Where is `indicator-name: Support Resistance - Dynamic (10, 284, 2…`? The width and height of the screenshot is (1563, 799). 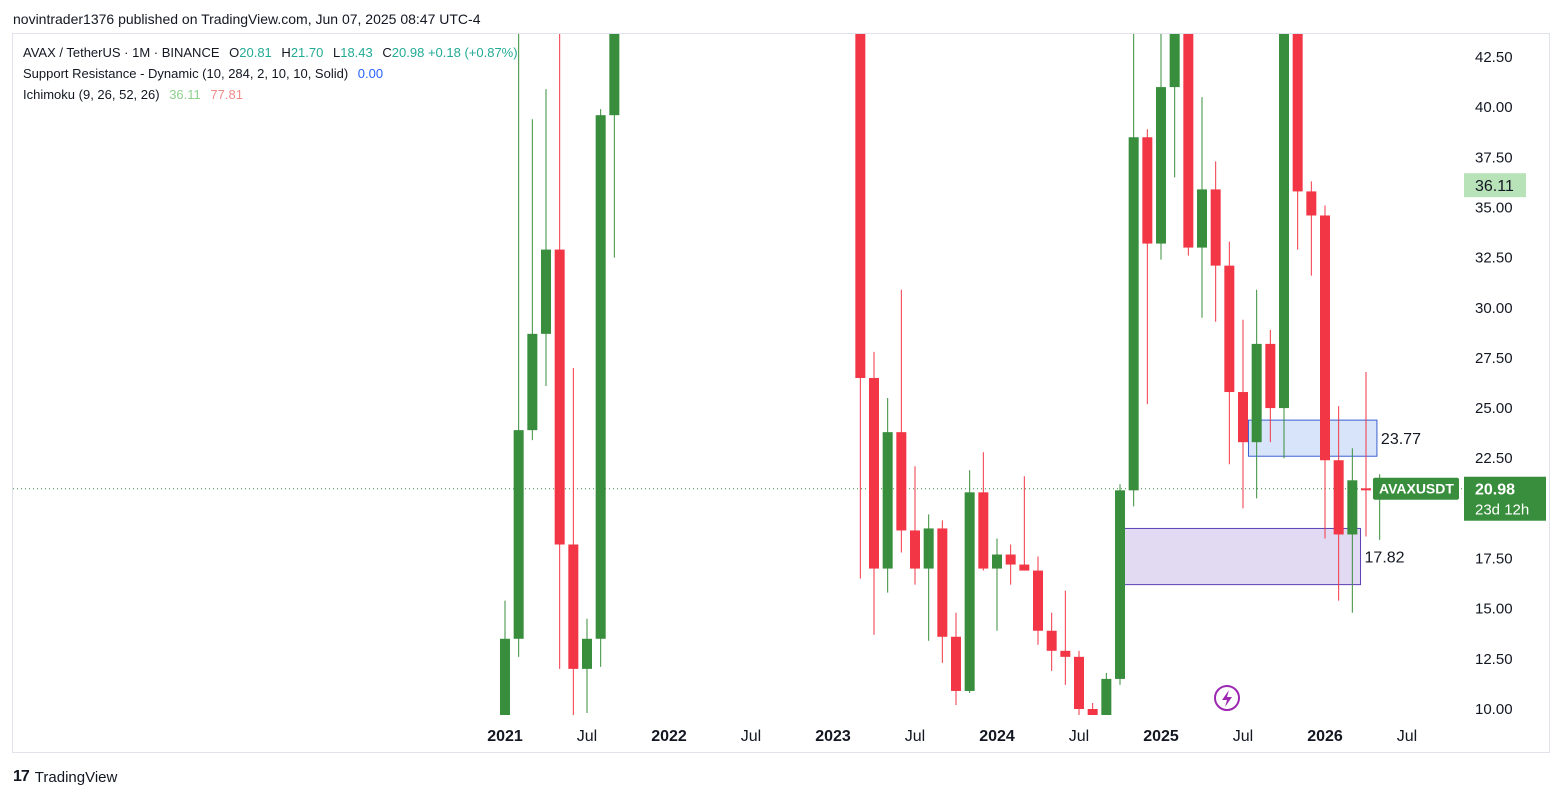
indicator-name: Support Resistance - Dynamic (10, 284, 2… is located at coordinates (186, 73).